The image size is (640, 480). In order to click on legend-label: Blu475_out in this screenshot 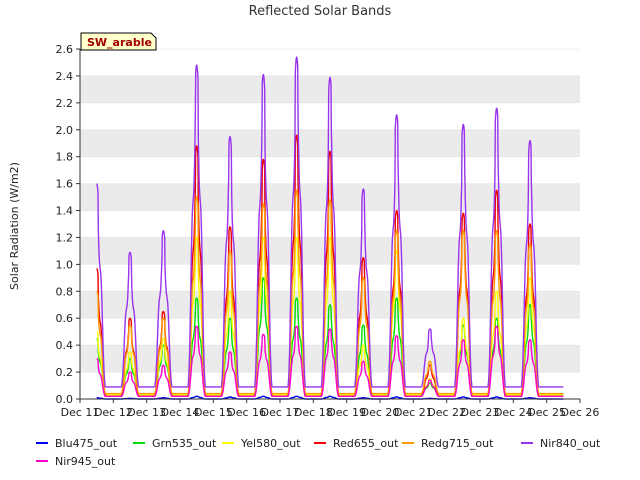, I will do `click(86, 443)`.